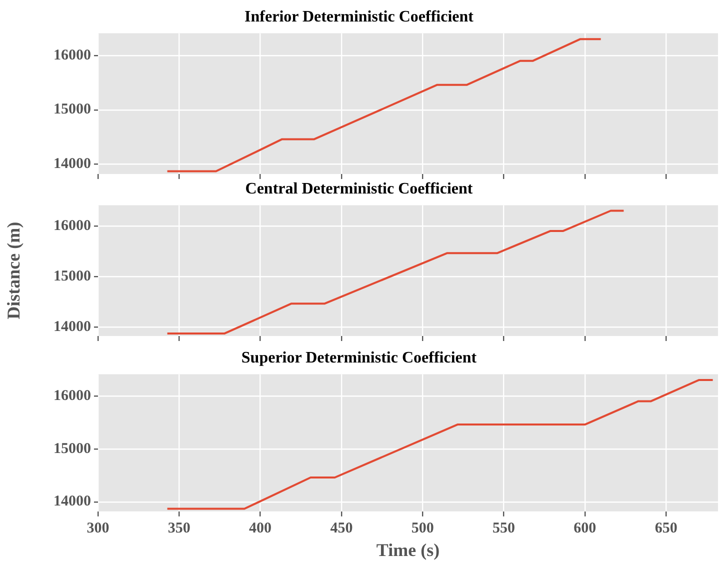 The width and height of the screenshot is (721, 566). Describe the element at coordinates (408, 550) in the screenshot. I see `x-axis-title: Time (s)` at that location.